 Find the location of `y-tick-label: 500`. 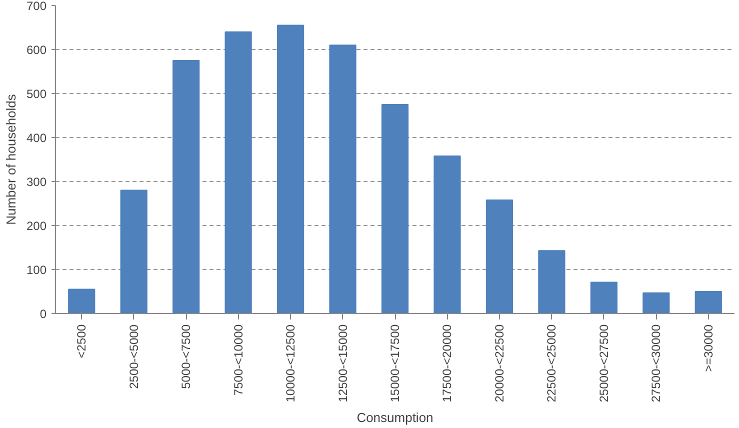

y-tick-label: 500 is located at coordinates (36, 94).